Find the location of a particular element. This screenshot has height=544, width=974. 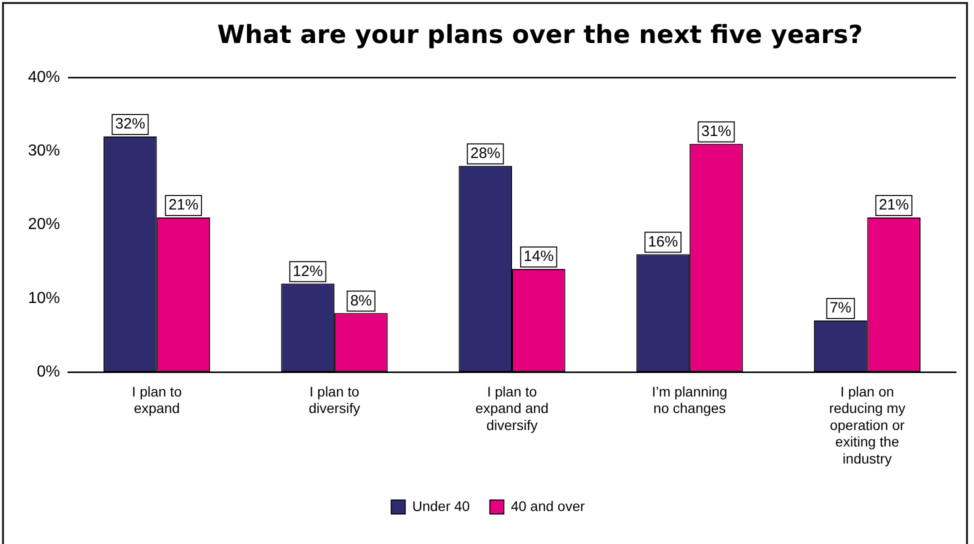

legend-label: Under 40 is located at coordinates (441, 506).